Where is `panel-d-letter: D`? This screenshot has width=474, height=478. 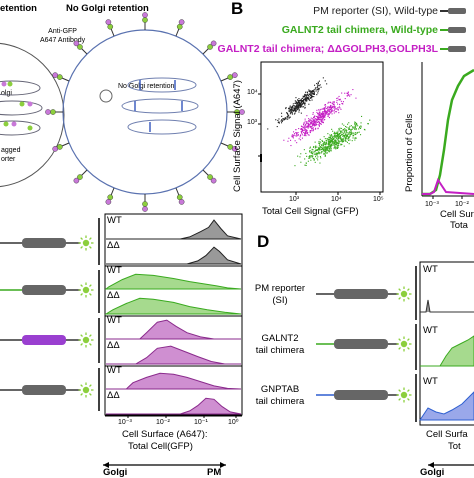 panel-d-letter: D is located at coordinates (263, 241).